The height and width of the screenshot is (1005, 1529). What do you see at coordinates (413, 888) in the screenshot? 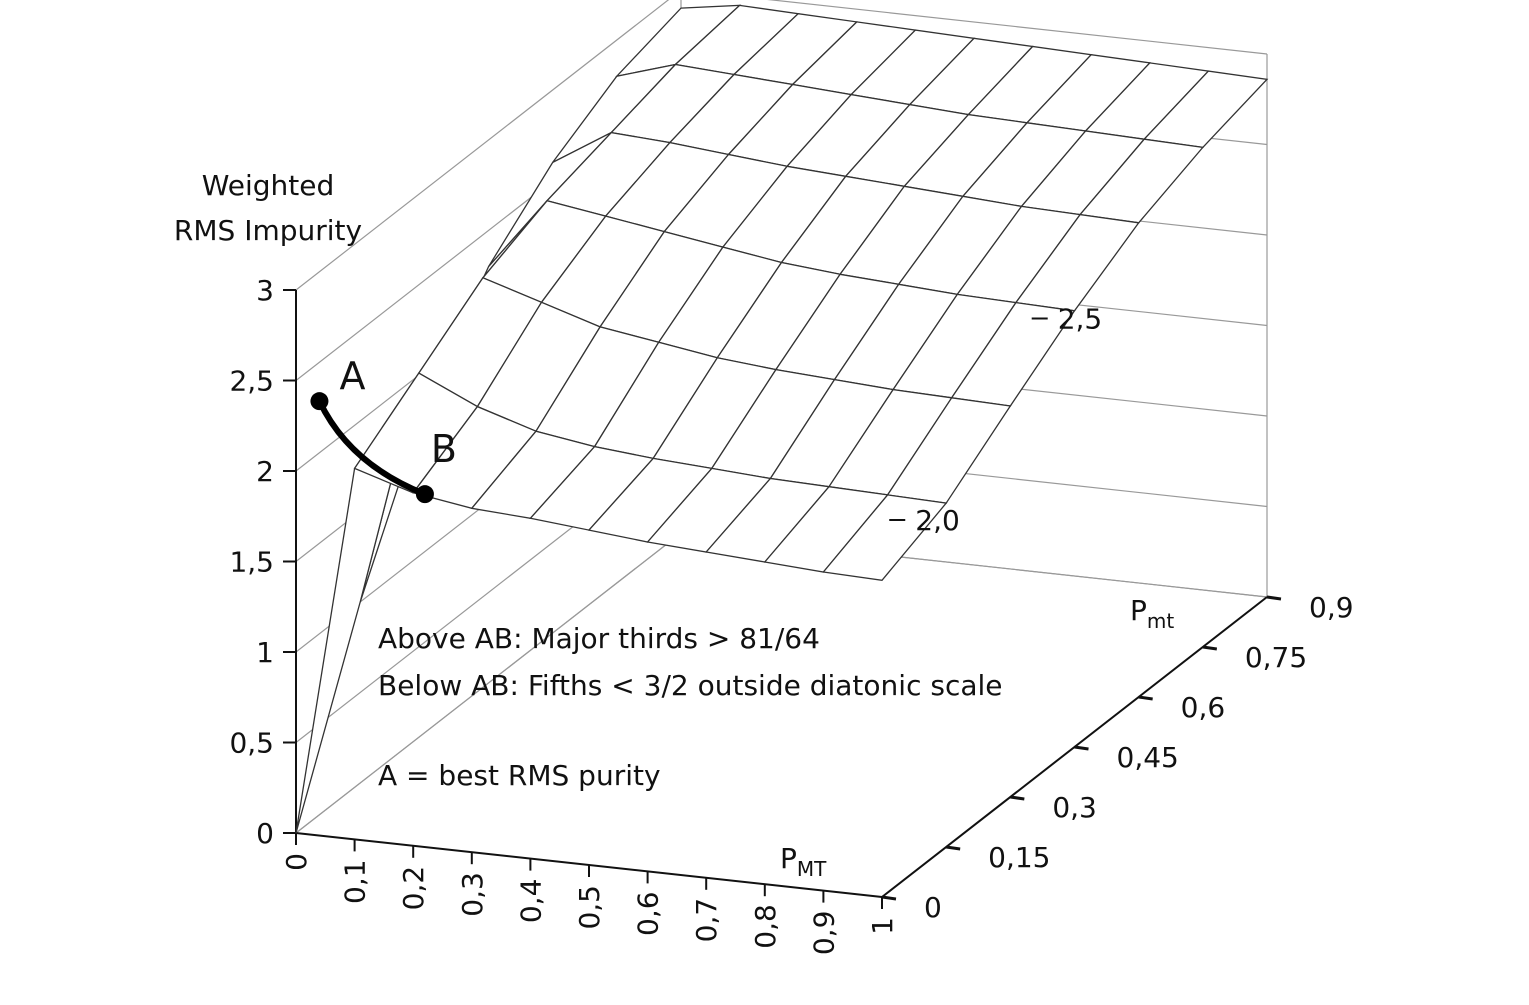
I see `x-tick-label: 0,2` at bounding box center [413, 888].